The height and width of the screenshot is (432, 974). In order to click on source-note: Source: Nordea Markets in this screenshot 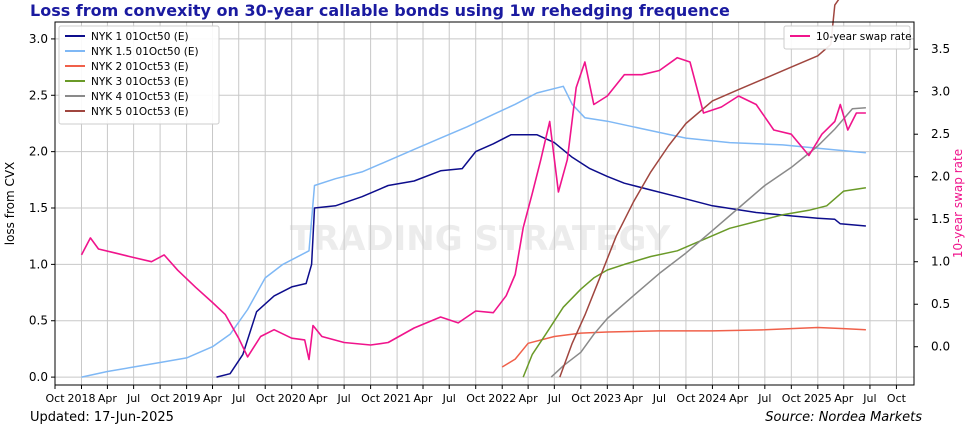, I will do `click(843, 417)`.